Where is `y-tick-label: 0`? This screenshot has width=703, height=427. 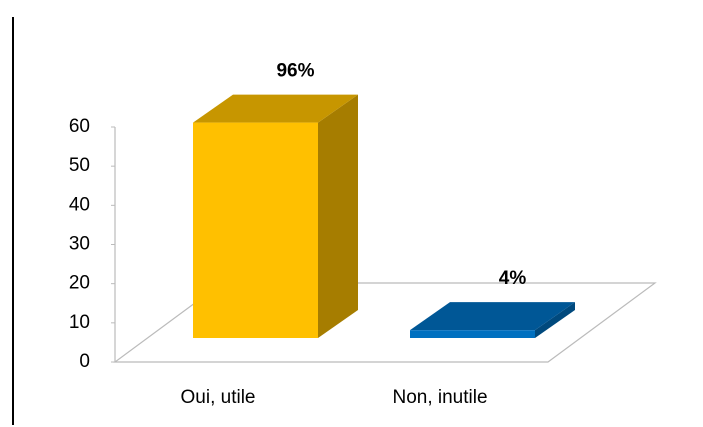
y-tick-label: 0 is located at coordinates (84, 361).